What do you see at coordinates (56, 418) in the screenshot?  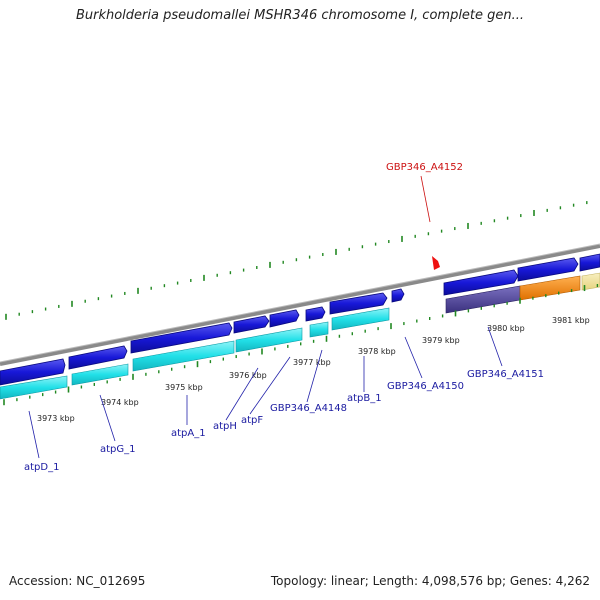 I see `ruler-label: 3973 kbp` at bounding box center [56, 418].